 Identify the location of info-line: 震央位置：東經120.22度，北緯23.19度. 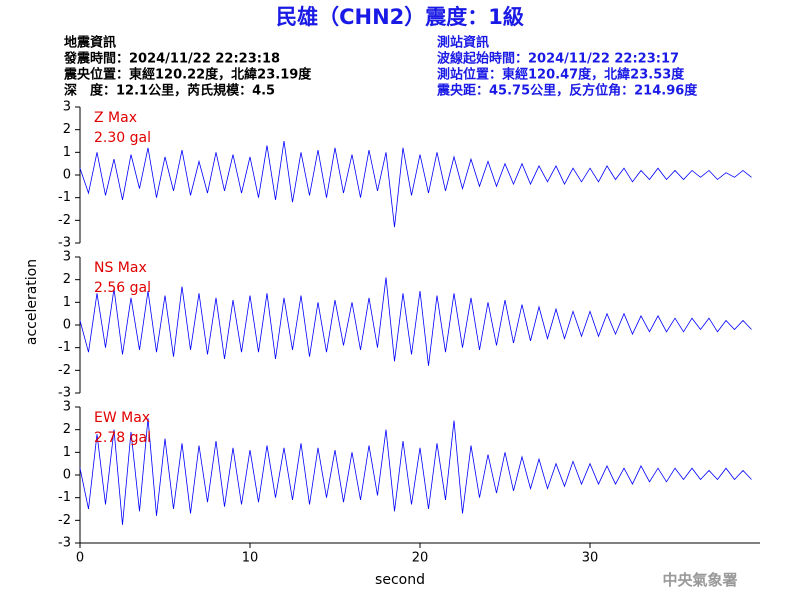
(187, 75).